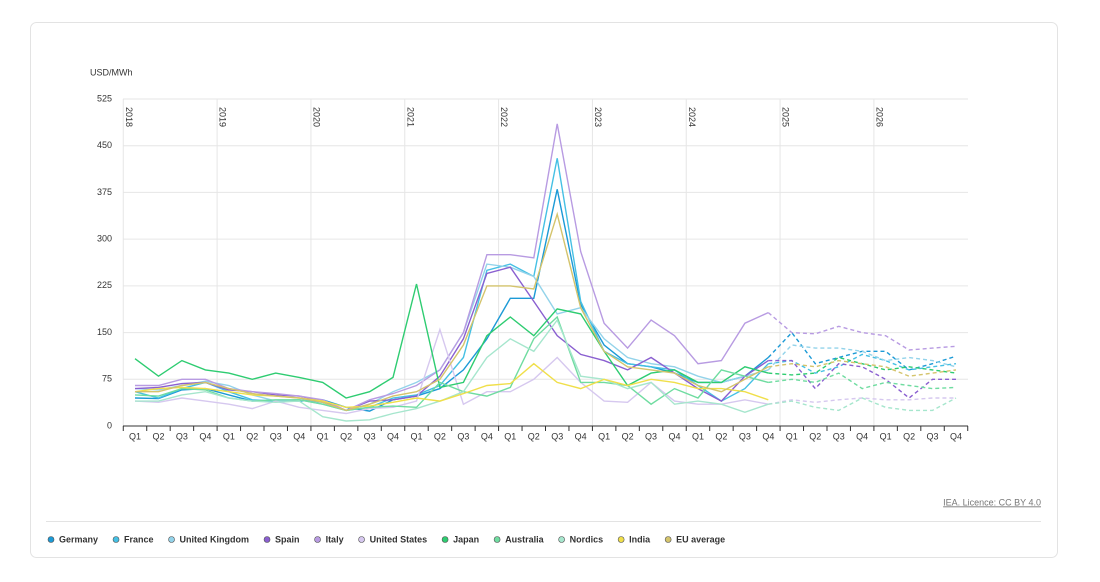 The image size is (1100, 582). Describe the element at coordinates (317, 117) in the screenshot. I see `year-label: 2020` at that location.